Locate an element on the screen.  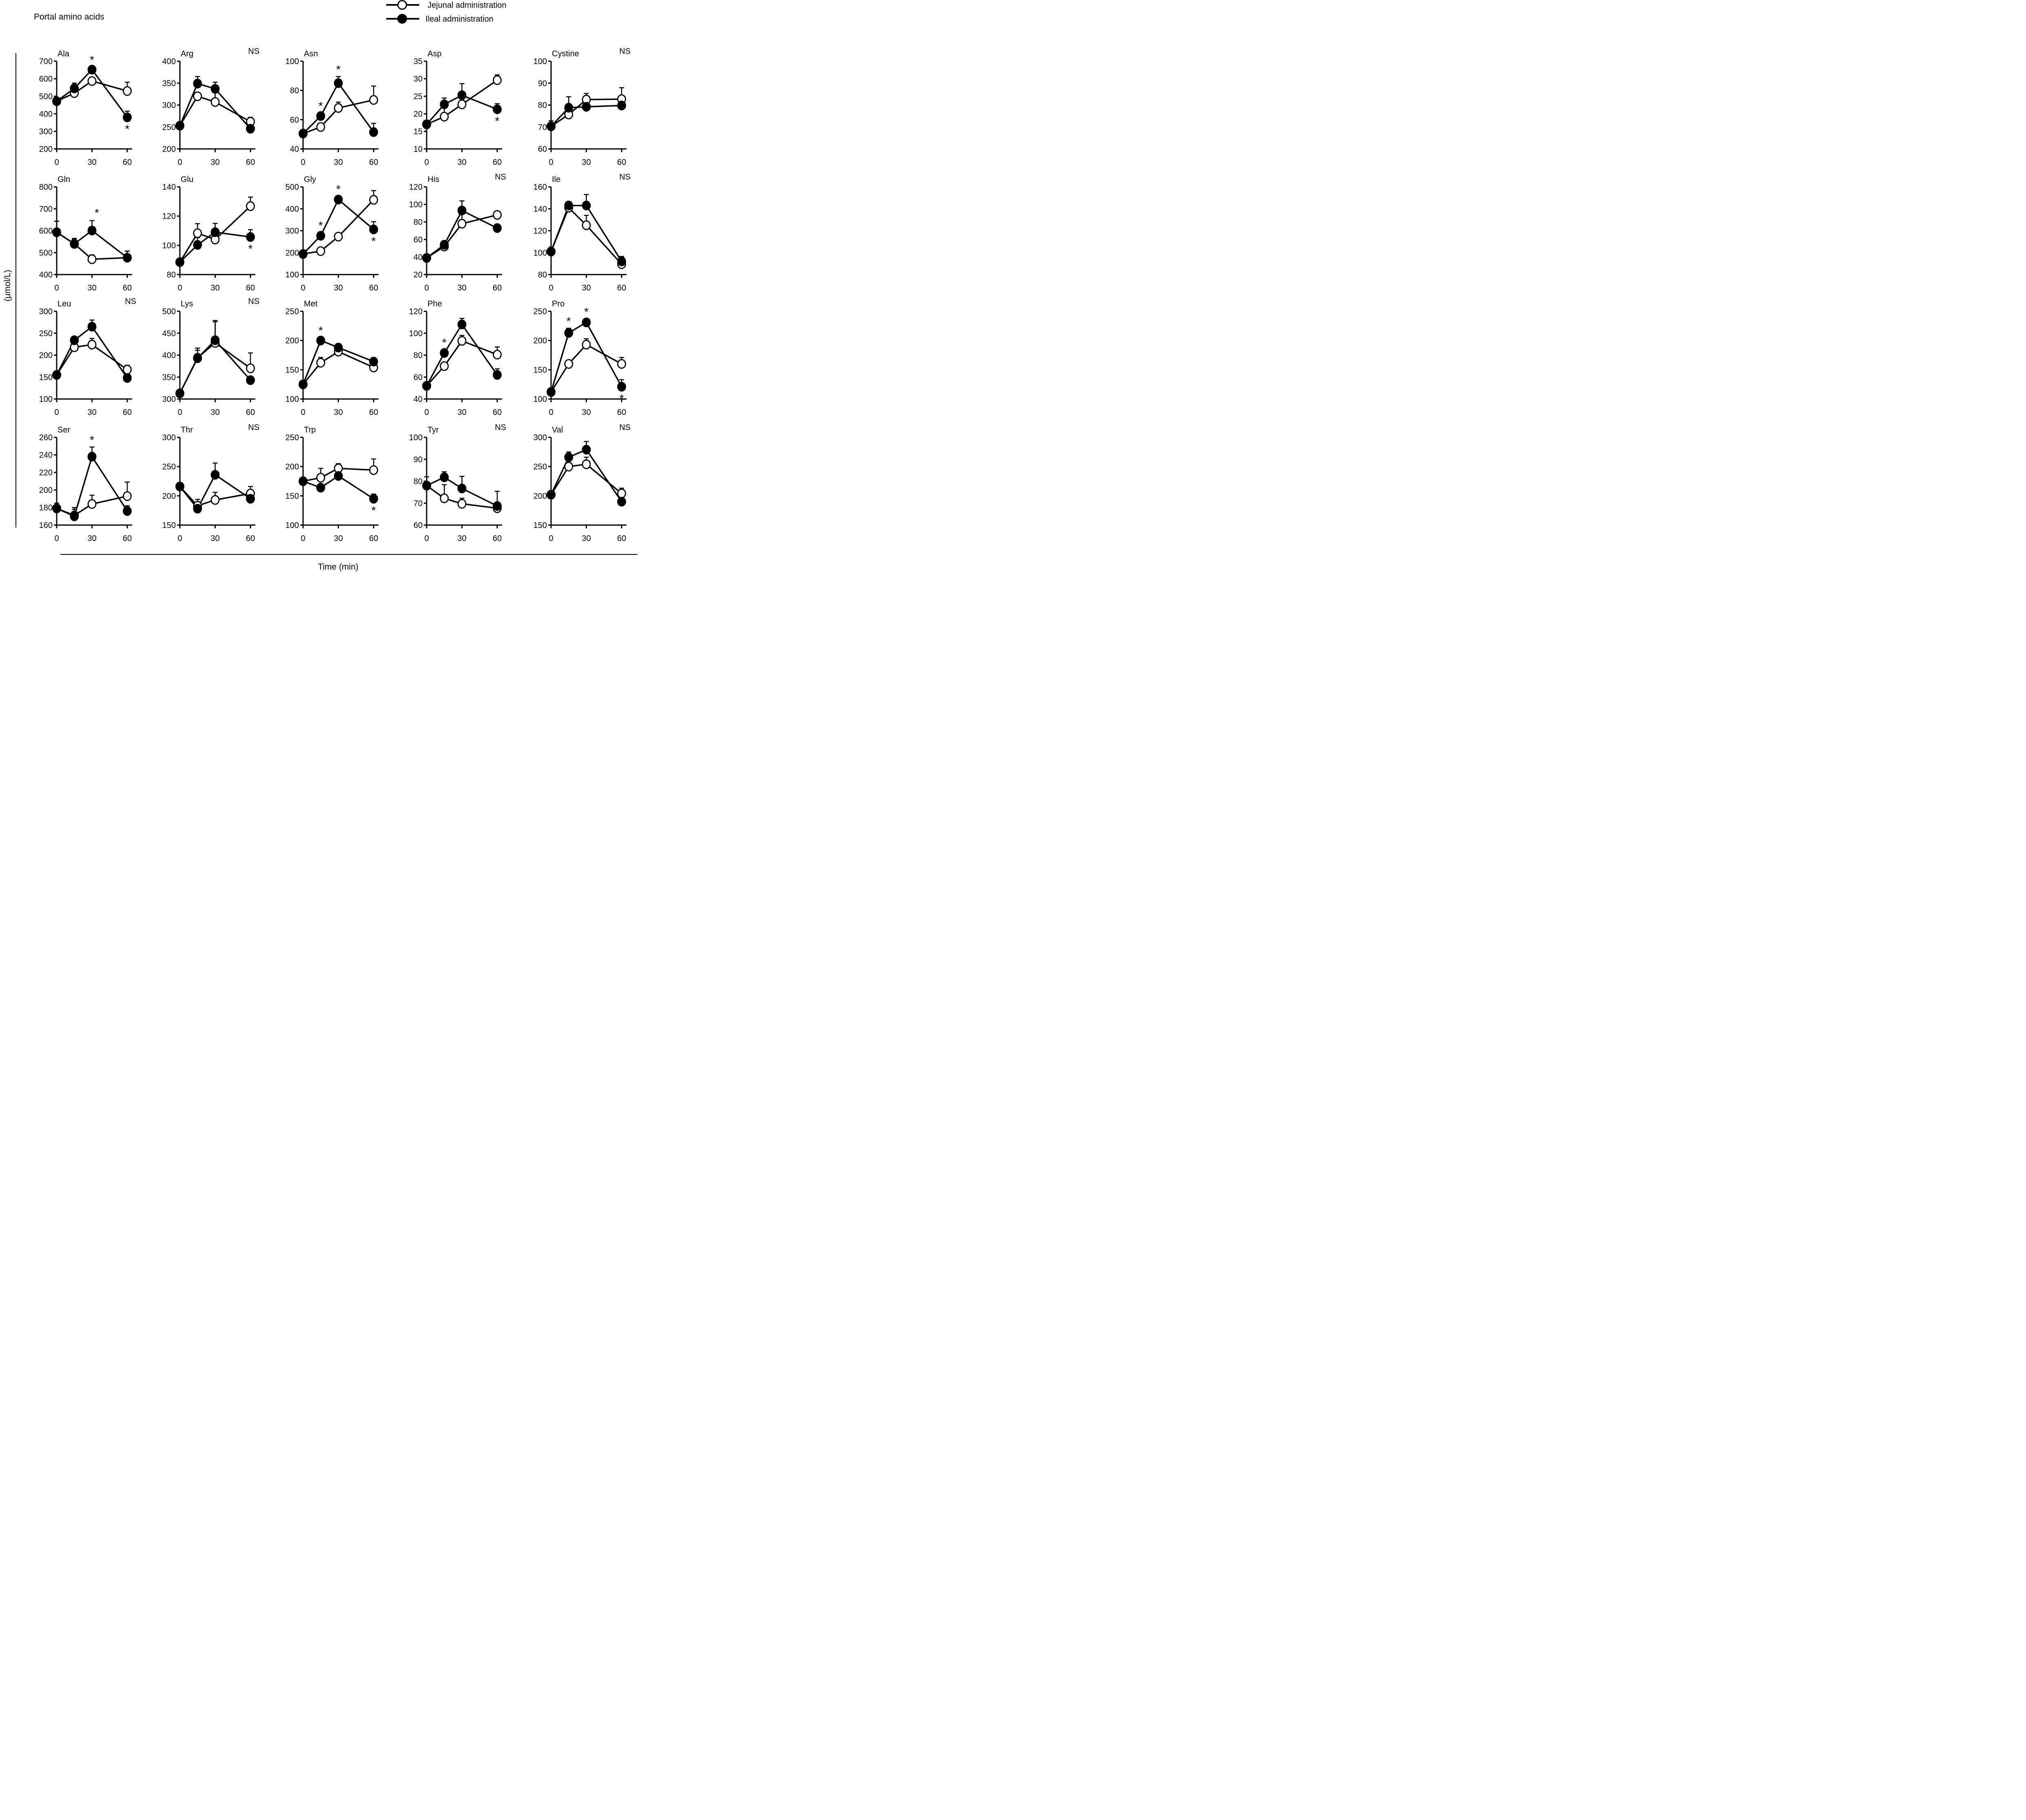
panel-title: Ala is located at coordinates (64, 54).